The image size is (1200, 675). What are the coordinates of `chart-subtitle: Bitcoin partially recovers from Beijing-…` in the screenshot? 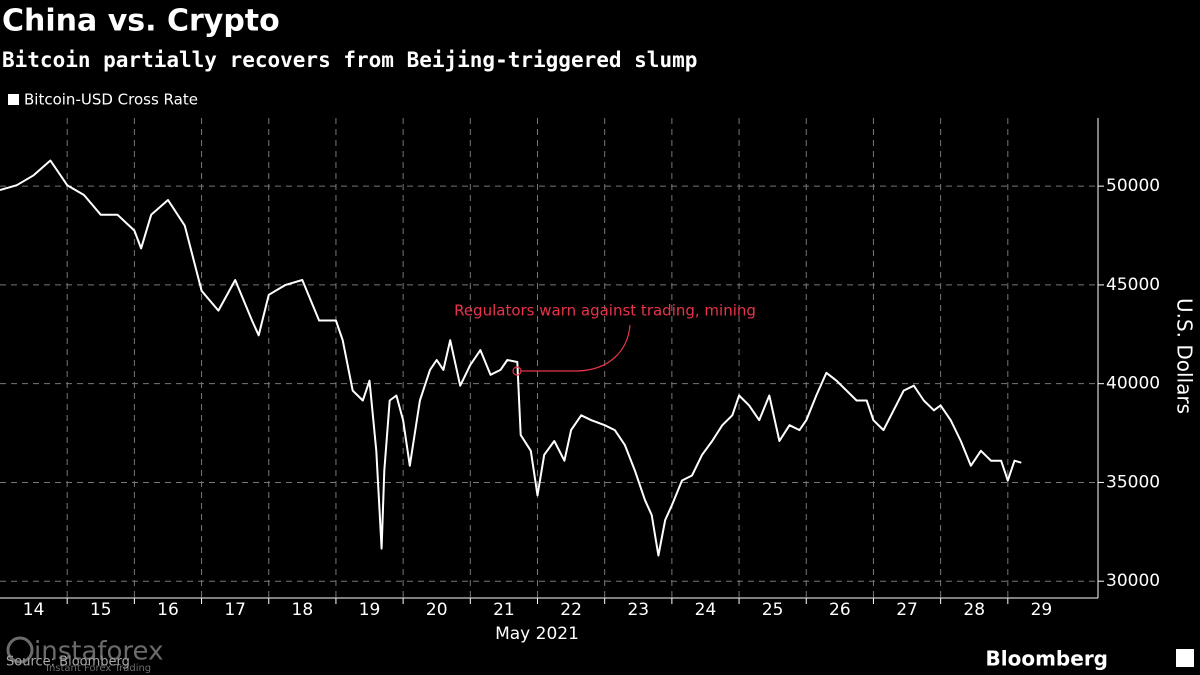 It's located at (349, 60).